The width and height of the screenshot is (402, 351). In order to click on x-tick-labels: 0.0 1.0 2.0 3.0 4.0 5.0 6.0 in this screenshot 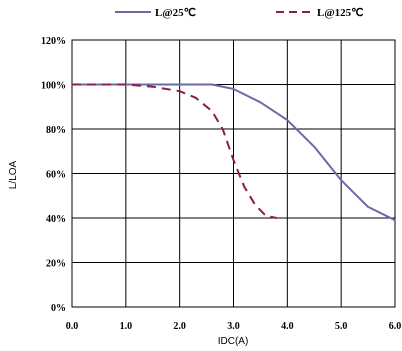, I will do `click(234, 326)`.